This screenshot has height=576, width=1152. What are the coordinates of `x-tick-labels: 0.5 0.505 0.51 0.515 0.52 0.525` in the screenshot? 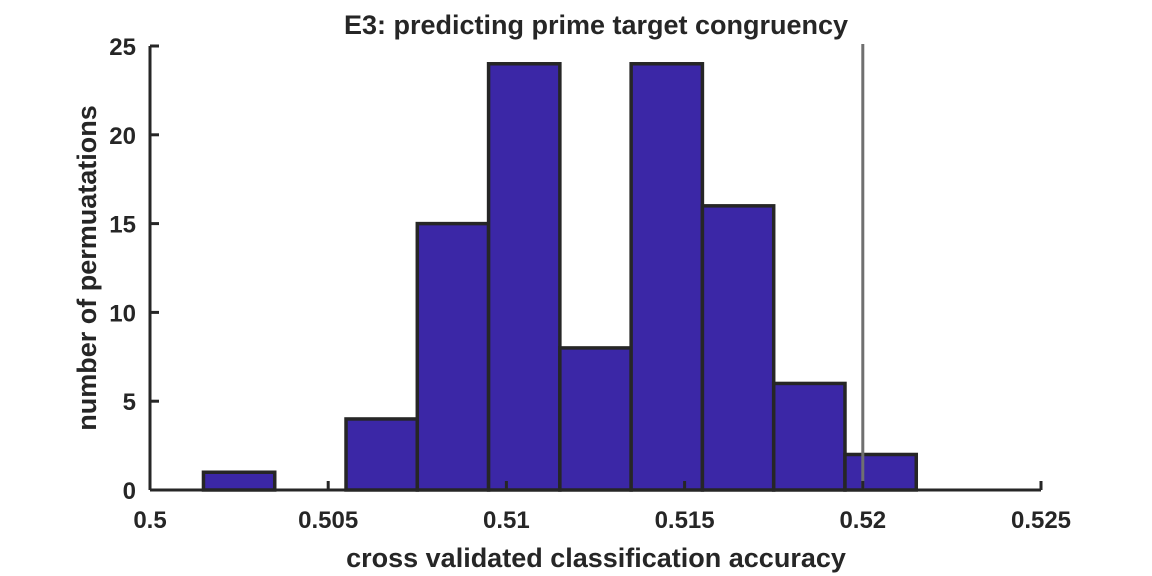 It's located at (602, 520).